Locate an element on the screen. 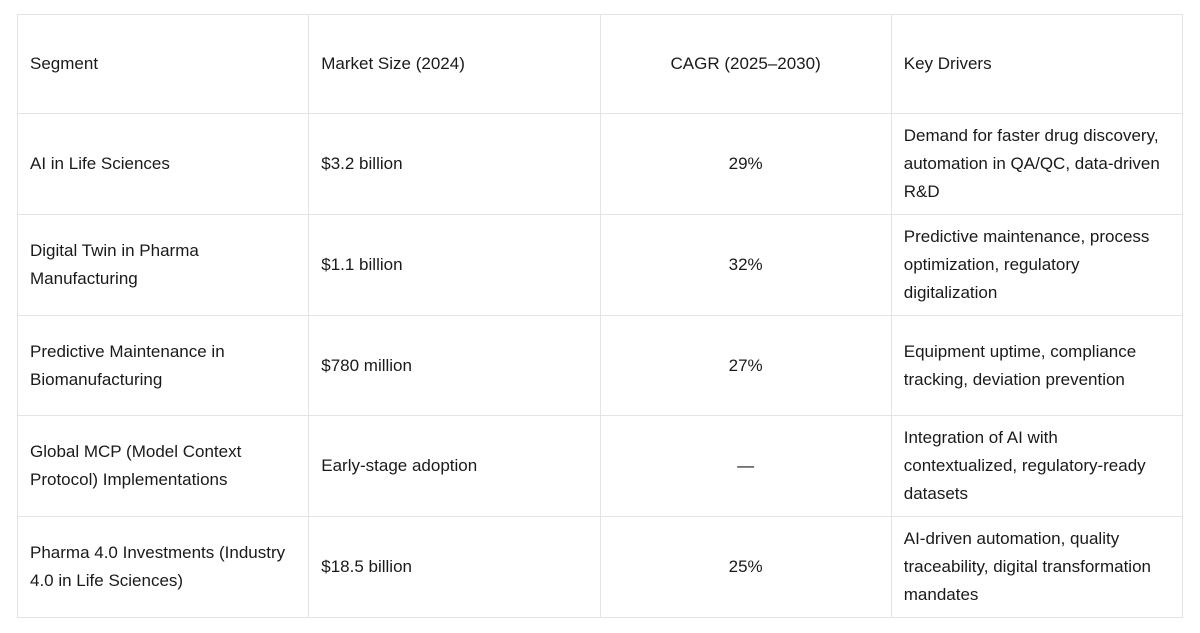 The image size is (1200, 633). cell-segment: Digital Twin in Pharma Manufacturing is located at coordinates (163, 265).